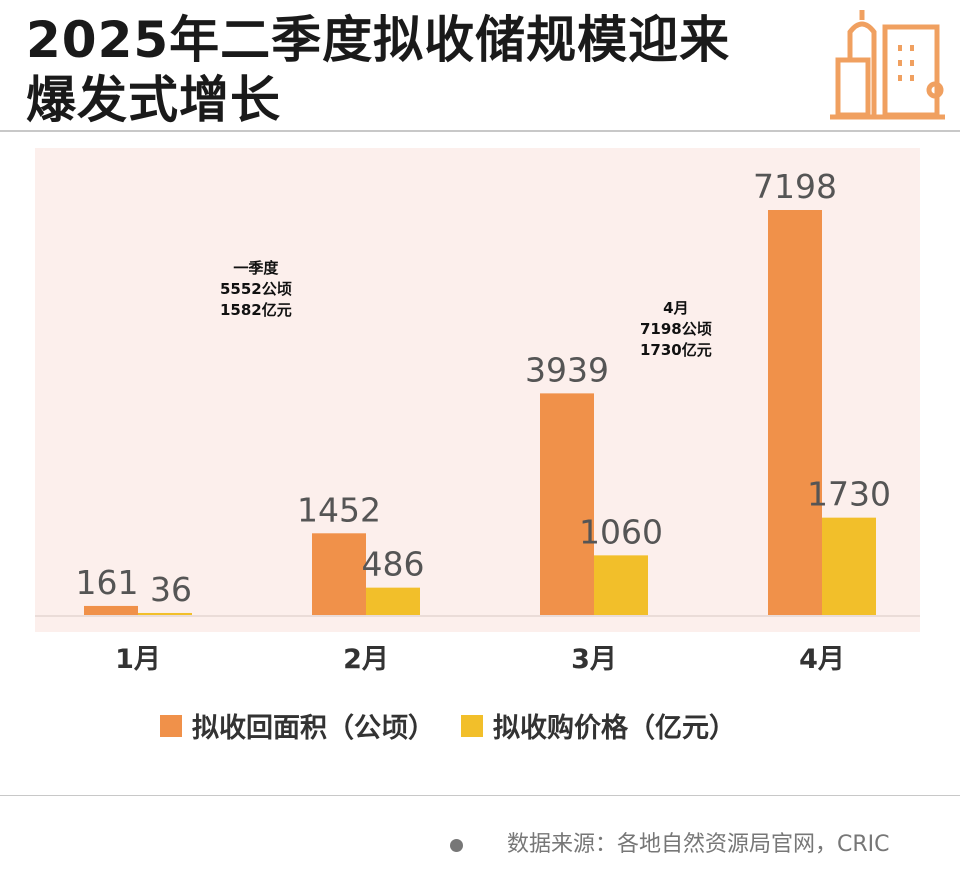 The width and height of the screenshot is (960, 892). Describe the element at coordinates (366, 659) in the screenshot. I see `x-tick-label: 2月` at that location.